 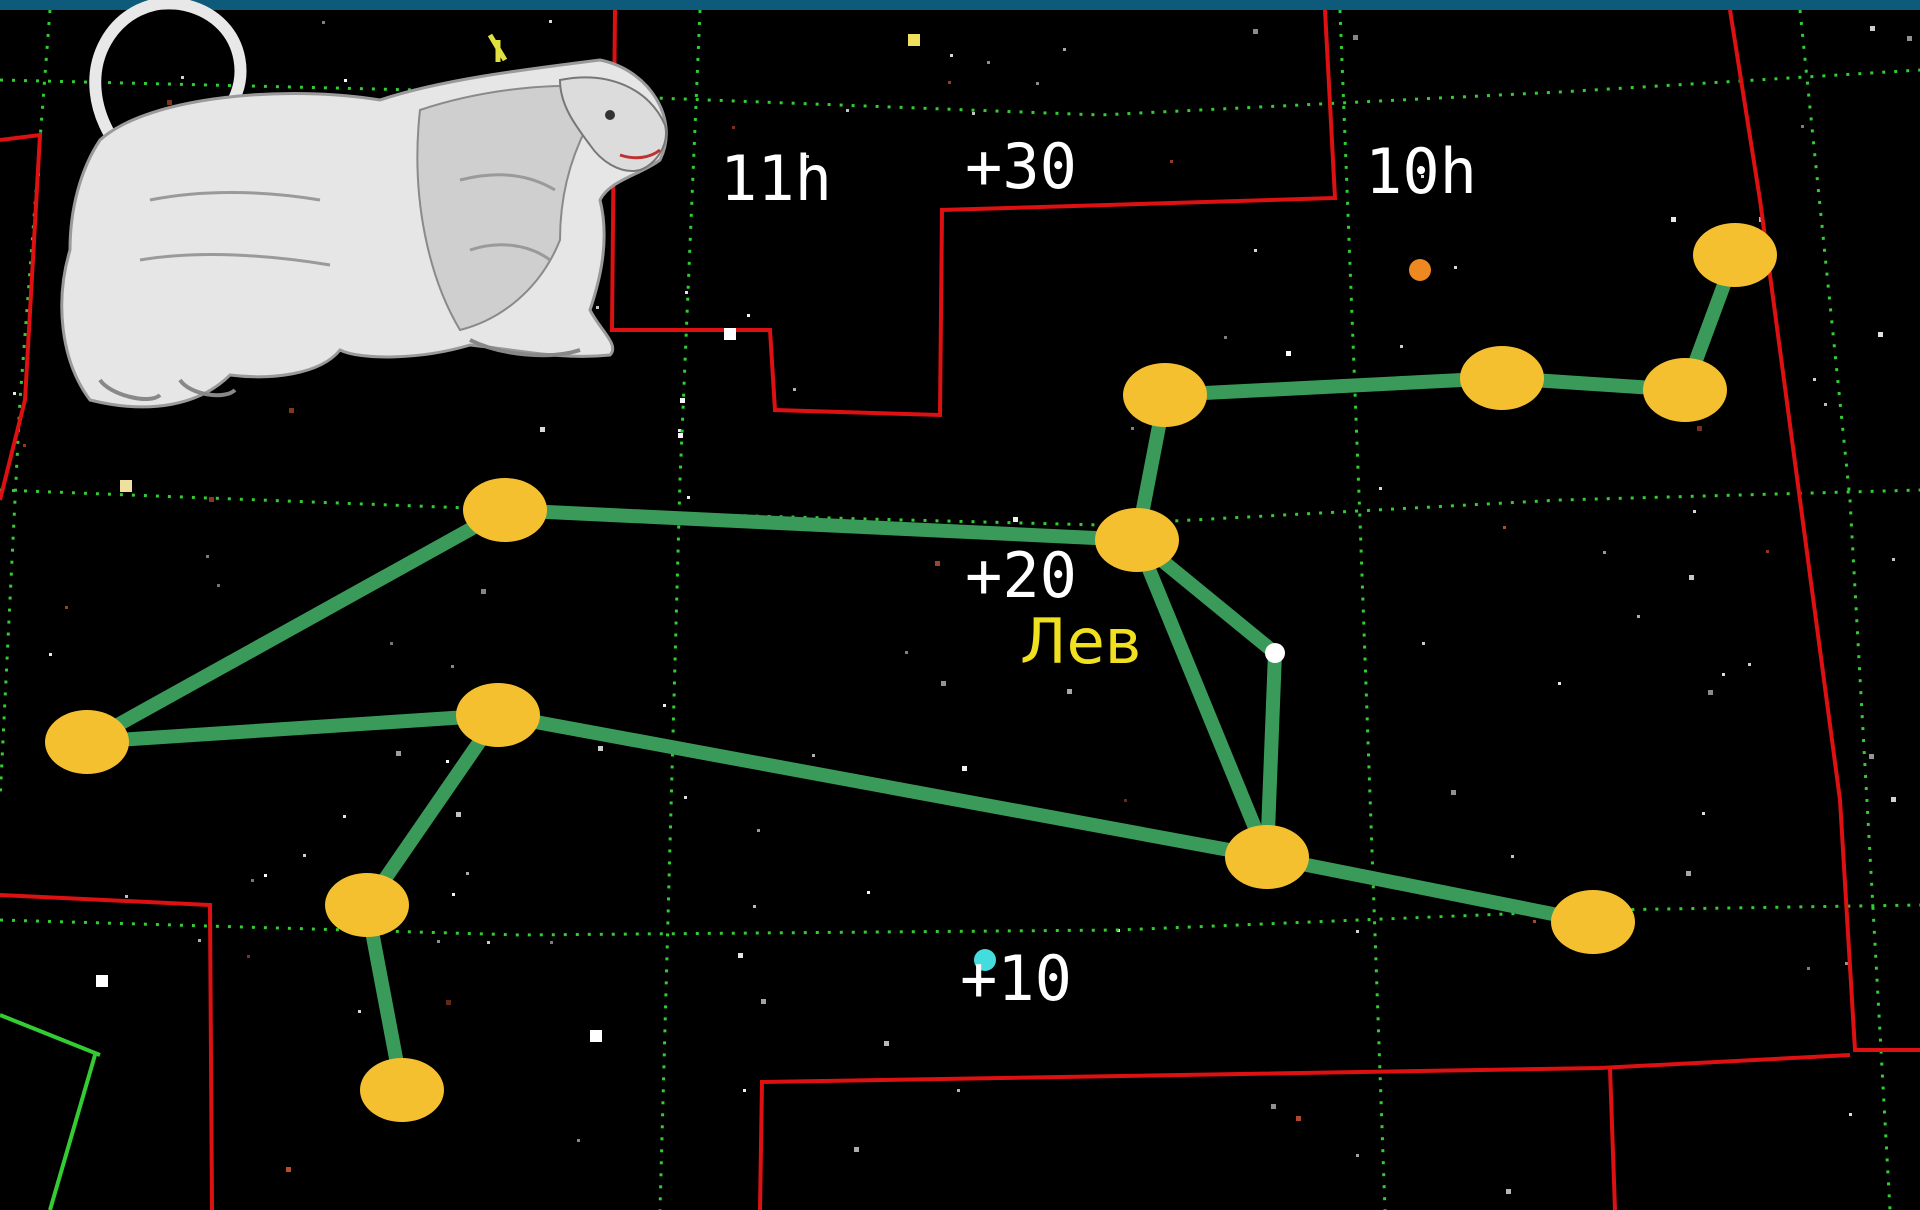 I want to click on label-ra-11h: 11h, so click(x=776, y=178).